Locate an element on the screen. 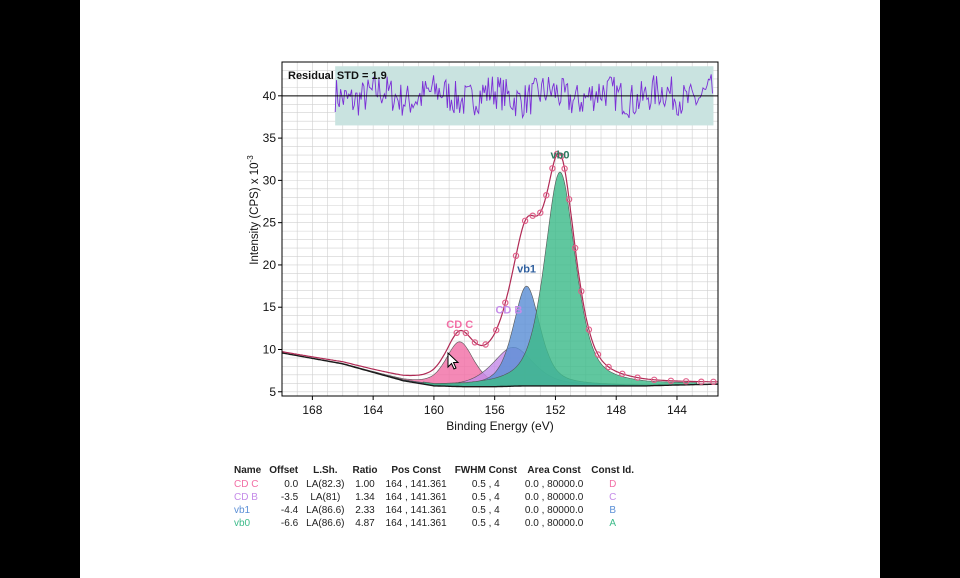 This screenshot has height=578, width=960. header-area-const: Area Const is located at coordinates (554, 470).